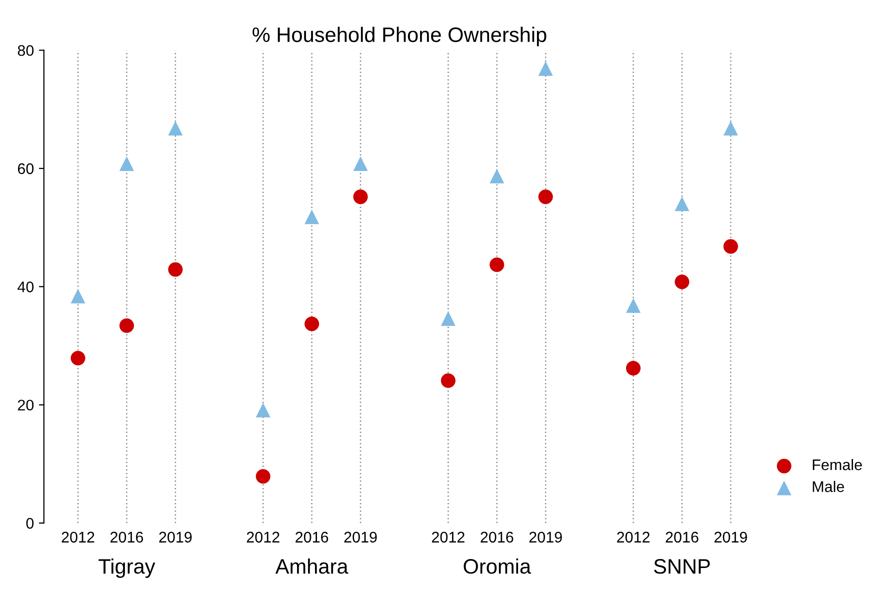 This screenshot has width=878, height=591. What do you see at coordinates (30, 523) in the screenshot?
I see `y-tick-label: 0` at bounding box center [30, 523].